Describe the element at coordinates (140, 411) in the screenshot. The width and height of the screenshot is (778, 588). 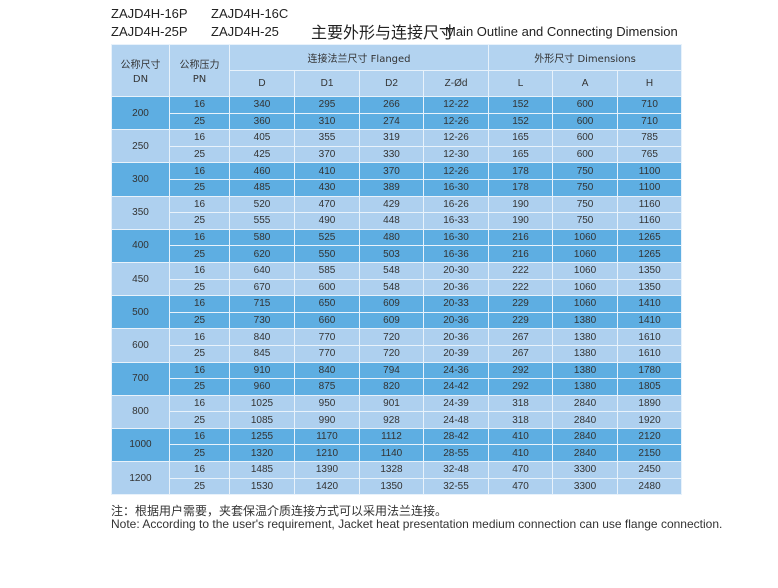
I see `cell-dn: 800` at that location.